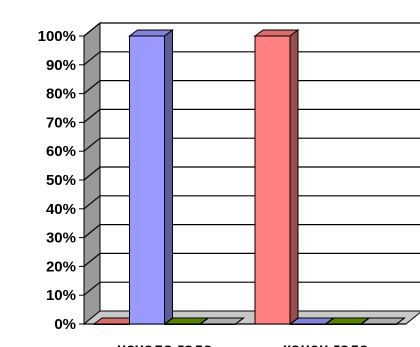 This screenshot has height=347, width=420. What do you see at coordinates (61, 295) in the screenshot?
I see `y-tick-label: 10%` at bounding box center [61, 295].